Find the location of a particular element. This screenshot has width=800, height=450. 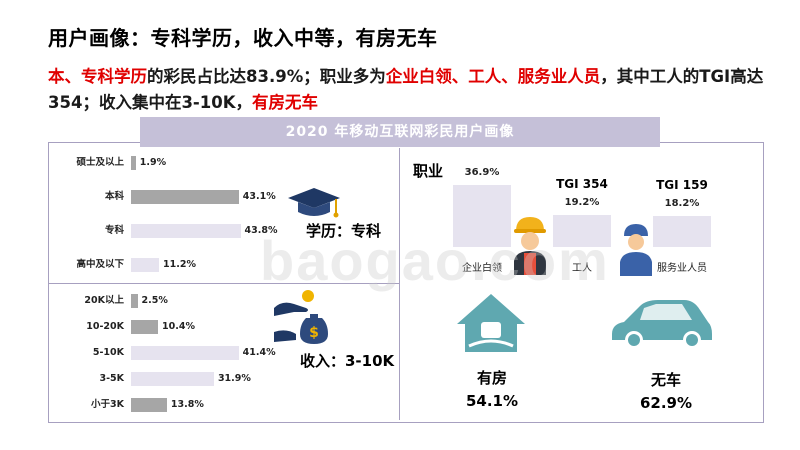

education-row-value: 1.9% is located at coordinates (153, 162).